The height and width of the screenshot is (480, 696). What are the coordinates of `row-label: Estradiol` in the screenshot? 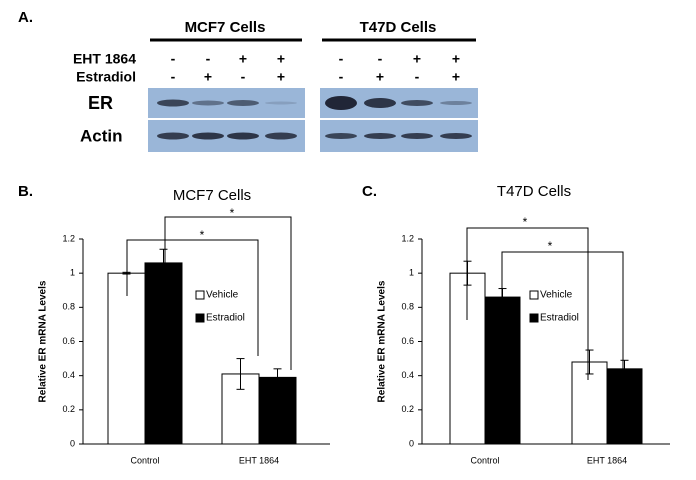 It's located at (106, 77).